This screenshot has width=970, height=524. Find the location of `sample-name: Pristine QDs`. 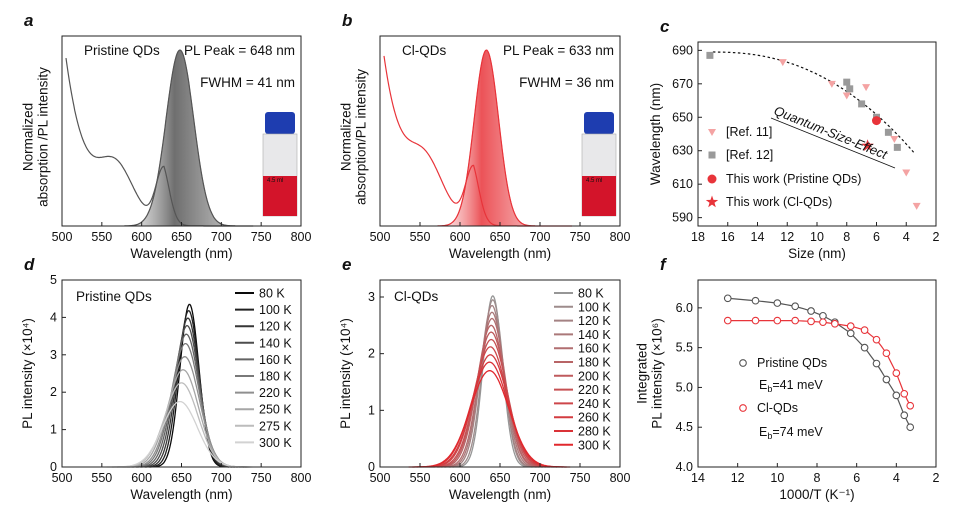

sample-name: Pristine QDs is located at coordinates (122, 50).